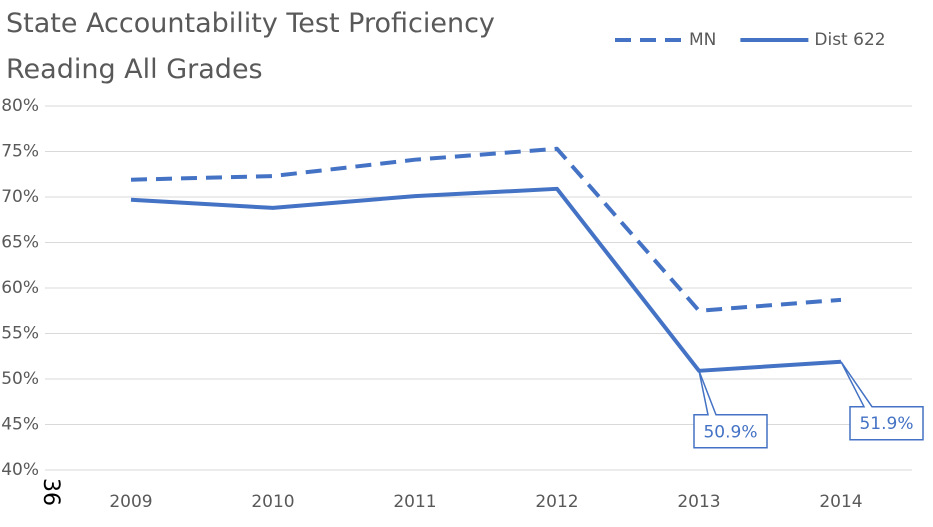 This screenshot has height=527, width=933. Describe the element at coordinates (20, 197) in the screenshot. I see `y-tick-label: 70%` at that location.